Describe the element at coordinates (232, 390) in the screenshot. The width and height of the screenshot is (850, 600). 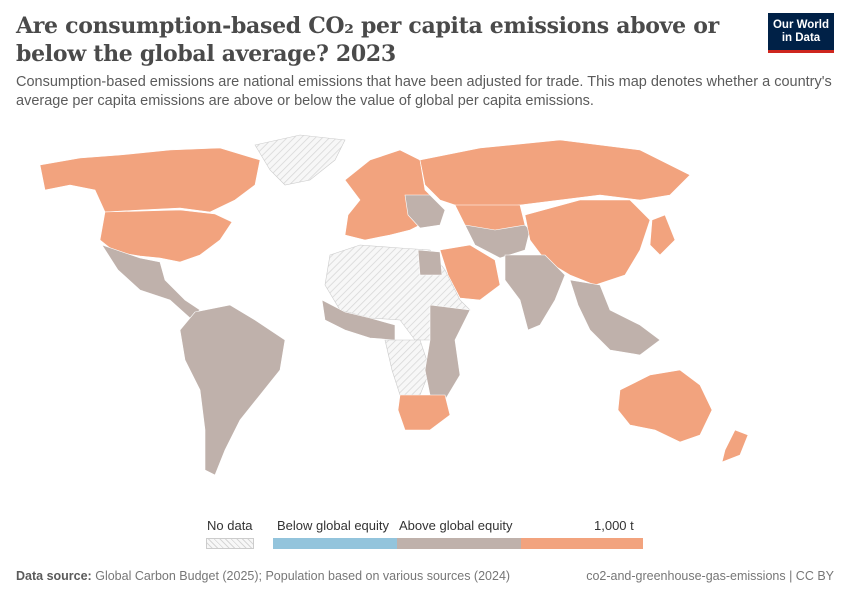
I see `region-south-america` at that location.